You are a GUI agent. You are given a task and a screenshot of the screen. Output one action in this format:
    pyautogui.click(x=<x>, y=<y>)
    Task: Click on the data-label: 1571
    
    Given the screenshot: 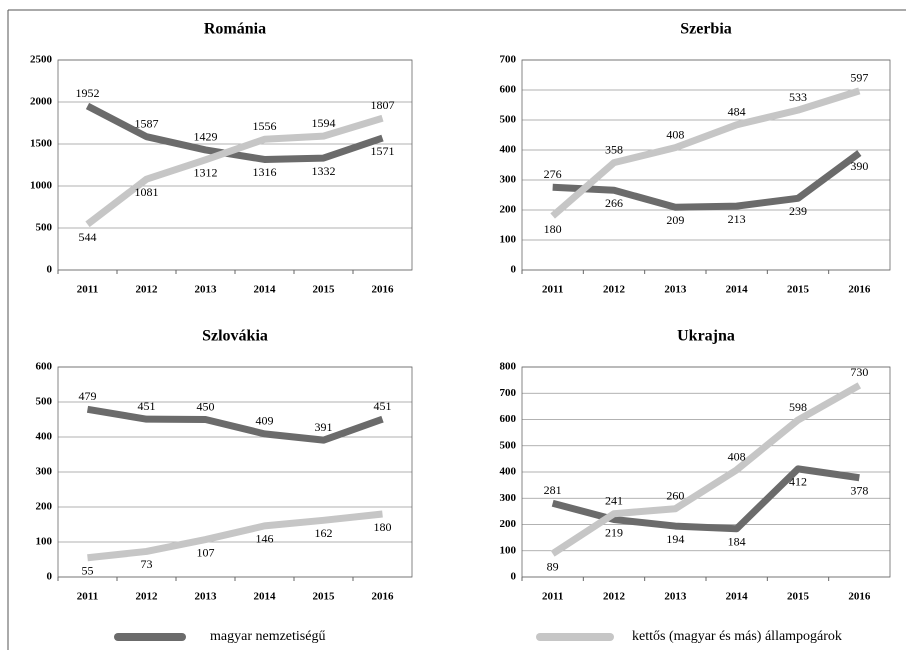 What is the action you would take?
    pyautogui.click(x=383, y=151)
    